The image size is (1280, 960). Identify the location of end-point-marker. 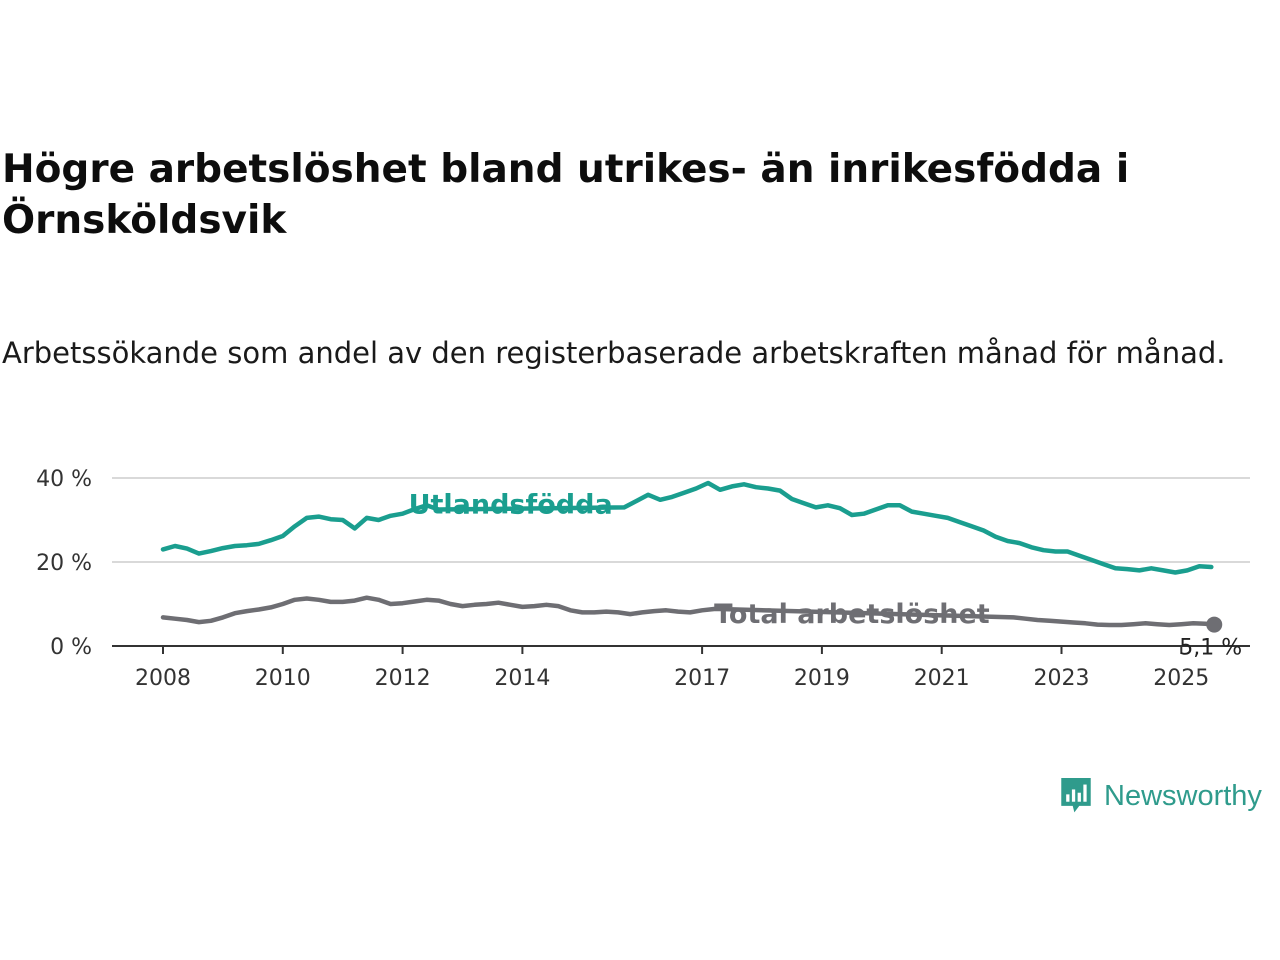
(1214, 624).